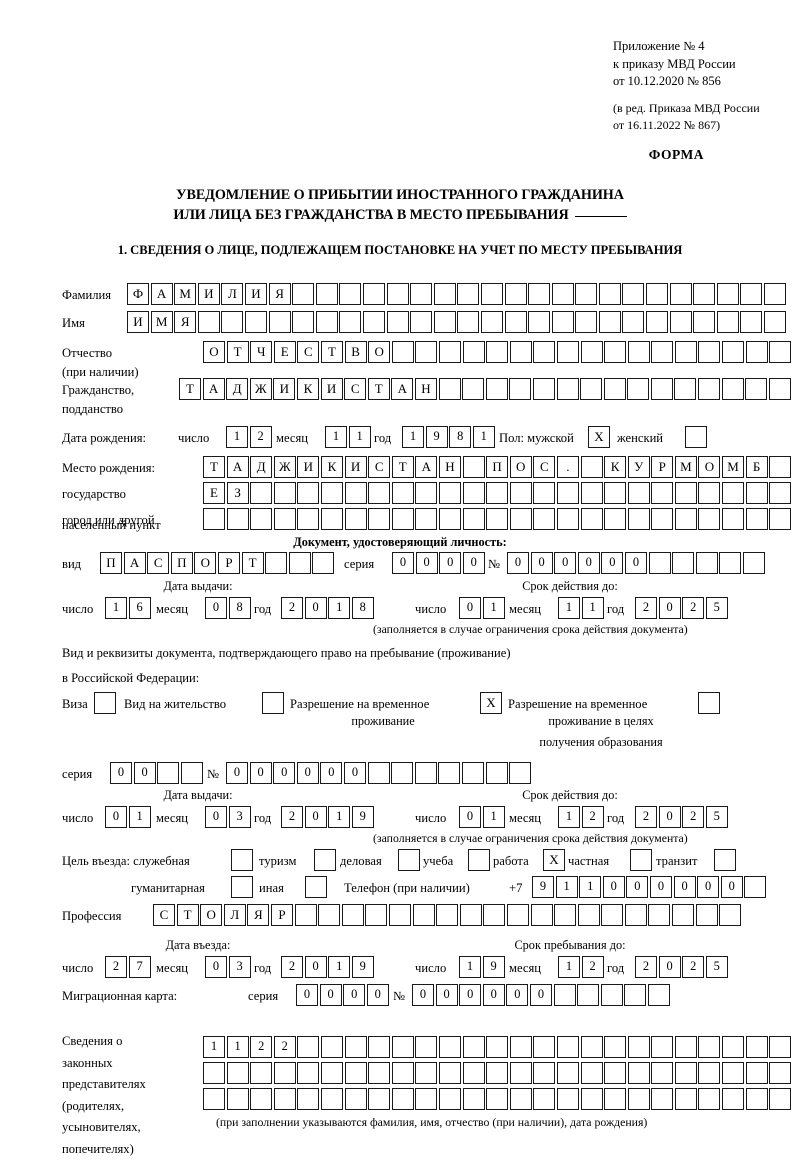 Image resolution: width=800 pixels, height=1163 pixels. Describe the element at coordinates (498, 1073) in the screenshot. I see `legal-rep-row2-cells` at that location.